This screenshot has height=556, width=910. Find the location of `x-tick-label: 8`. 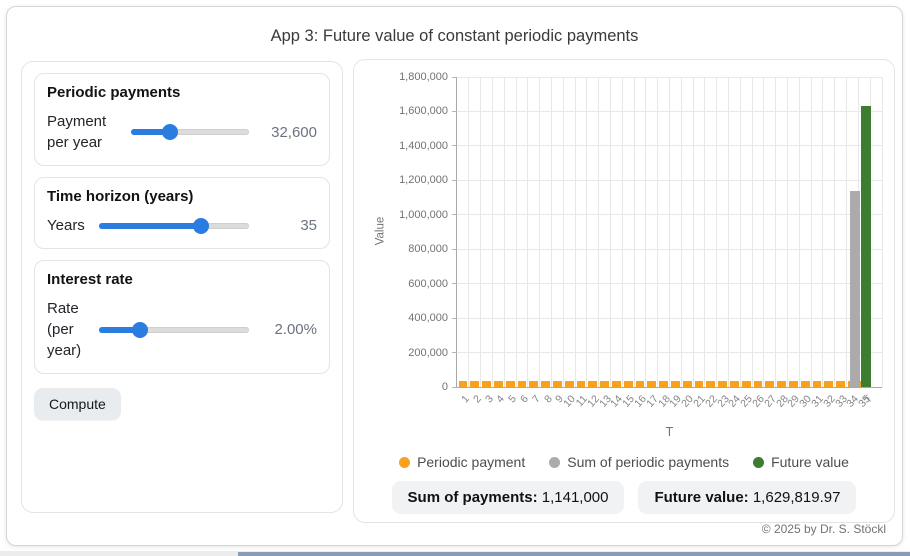

x-tick-label: 8 is located at coordinates (548, 399).